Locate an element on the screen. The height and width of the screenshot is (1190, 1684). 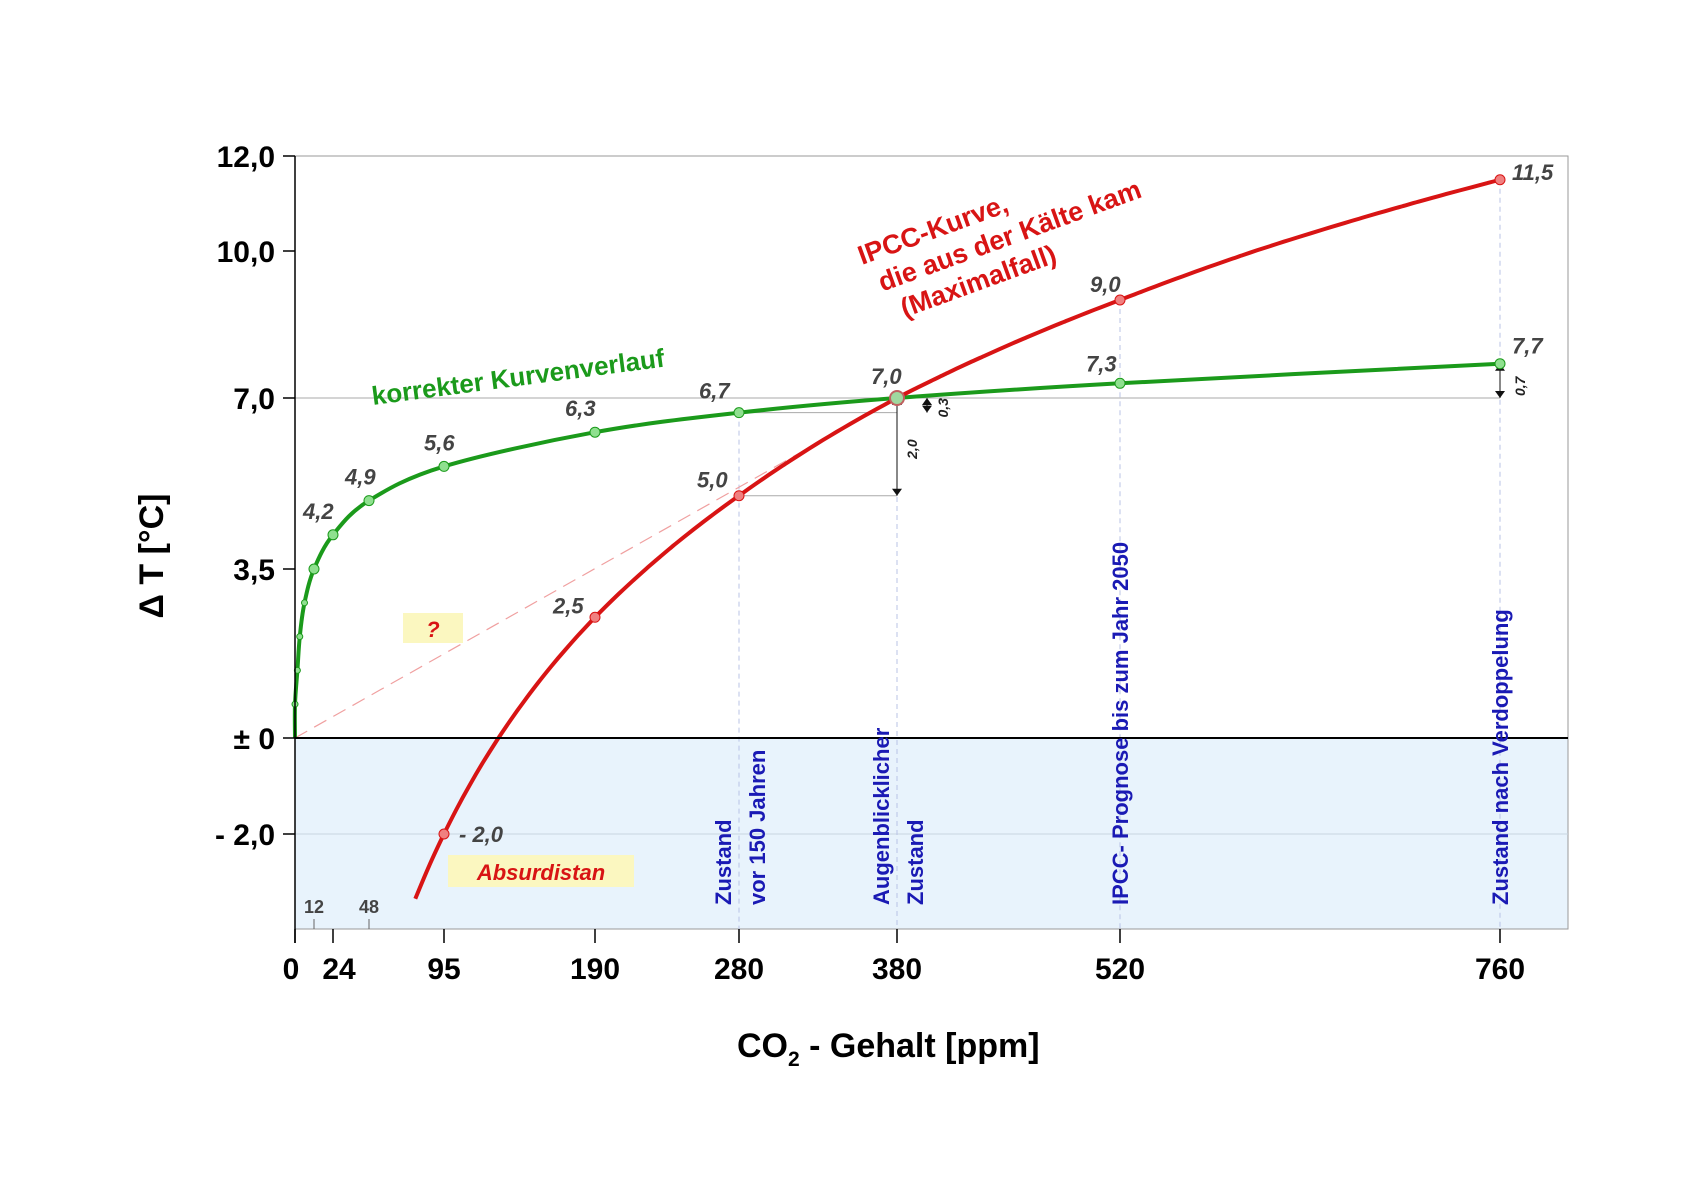
x-minor-tick-label: 48 is located at coordinates (369, 907).